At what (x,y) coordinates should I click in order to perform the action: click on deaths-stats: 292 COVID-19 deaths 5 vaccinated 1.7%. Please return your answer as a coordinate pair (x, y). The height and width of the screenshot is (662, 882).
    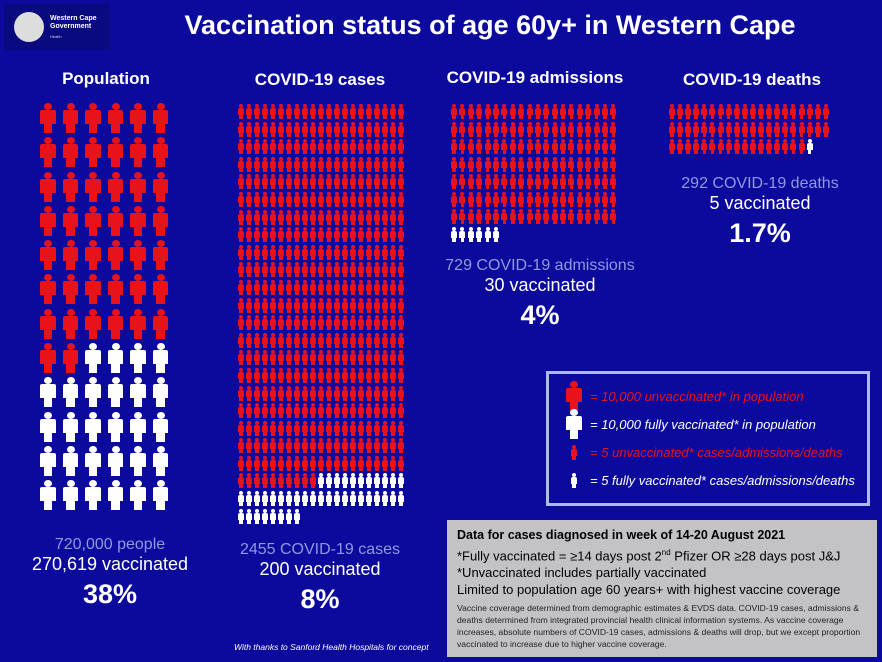
    Looking at the image, I should click on (760, 212).